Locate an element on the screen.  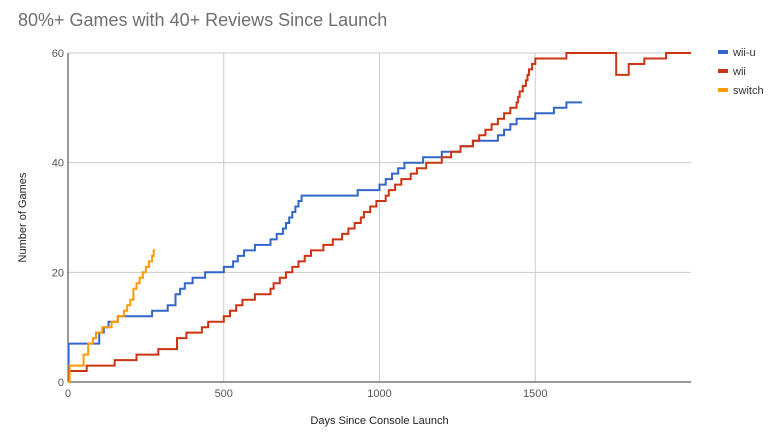
x-tick-label: 1000 is located at coordinates (379, 394).